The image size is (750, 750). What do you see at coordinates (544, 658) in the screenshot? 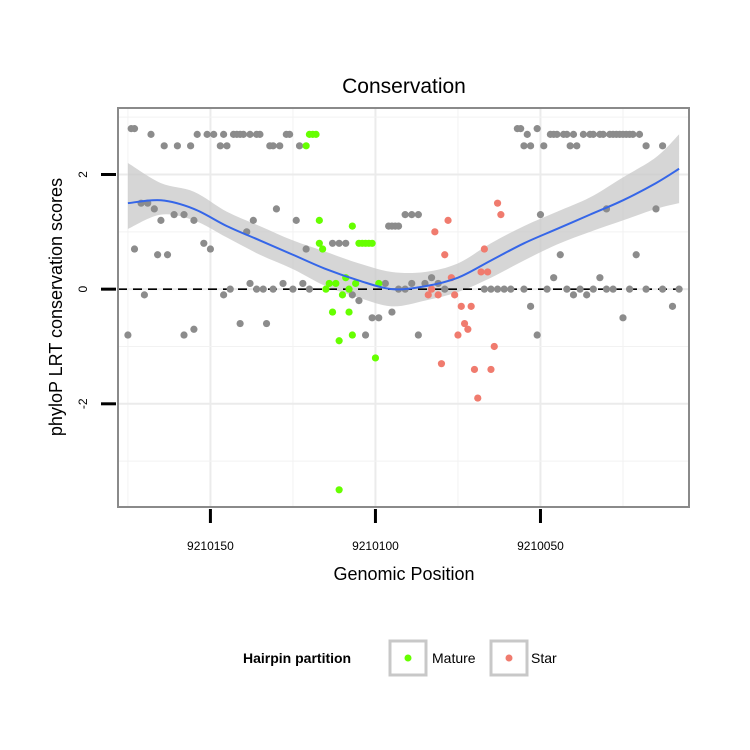
I see `legend-label-star: Star` at bounding box center [544, 658].